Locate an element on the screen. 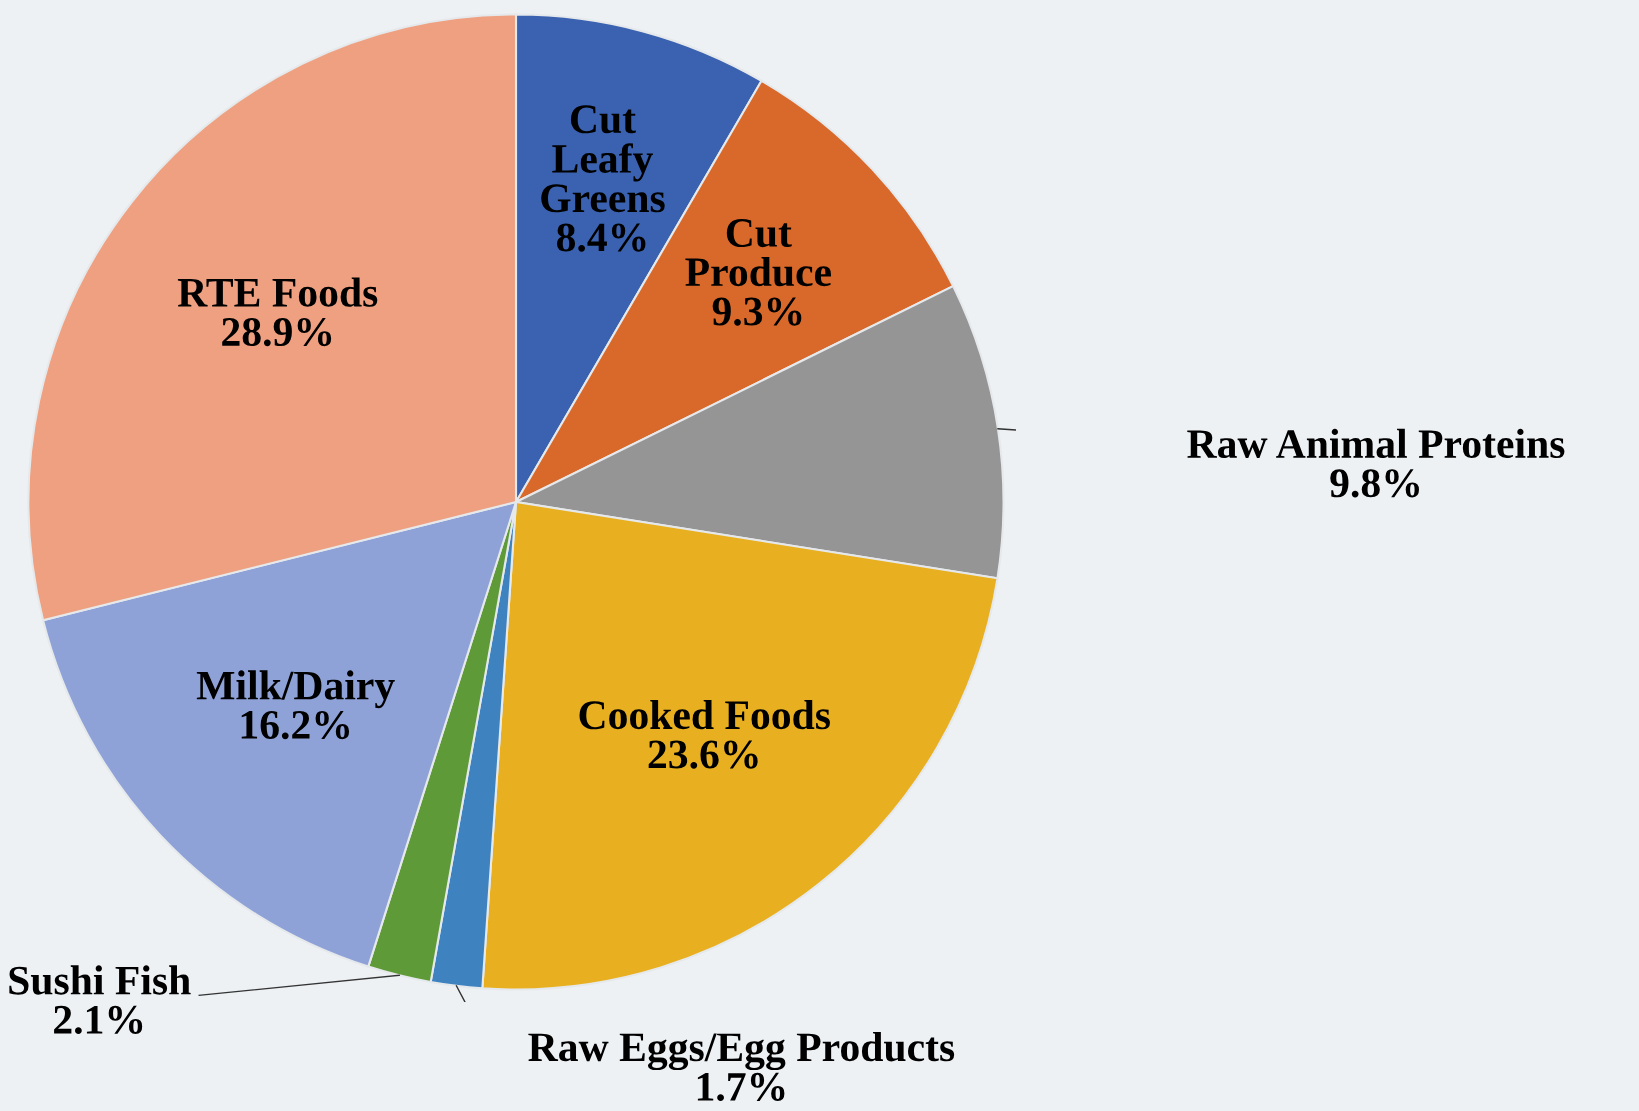 The width and height of the screenshot is (1639, 1111). slice-label: Raw Eggs/Egg Products is located at coordinates (741, 1051).